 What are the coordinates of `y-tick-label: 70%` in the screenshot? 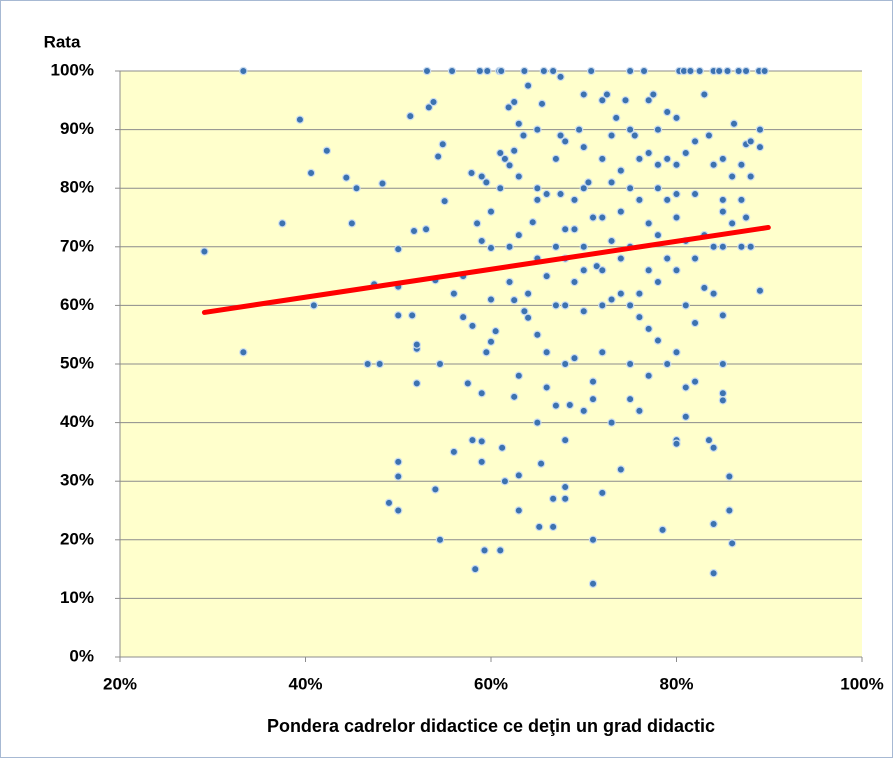 It's located at (77, 245).